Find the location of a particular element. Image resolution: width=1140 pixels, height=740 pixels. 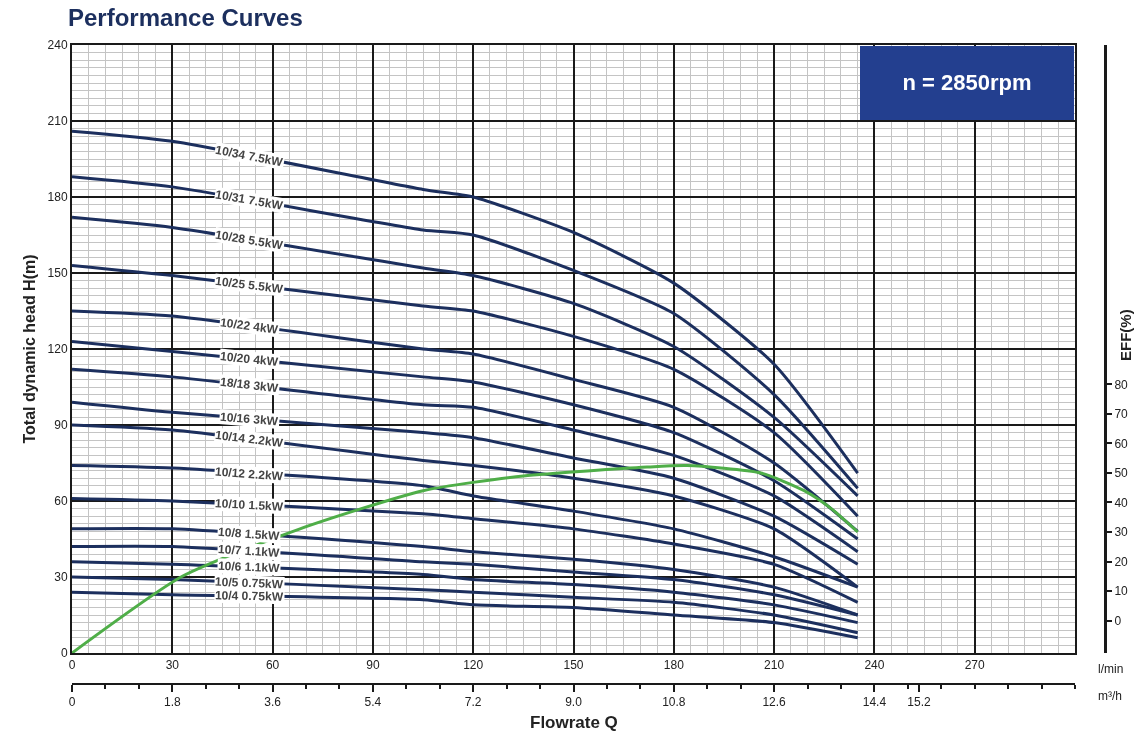

y-tick-label: 210 is located at coordinates (57, 121).